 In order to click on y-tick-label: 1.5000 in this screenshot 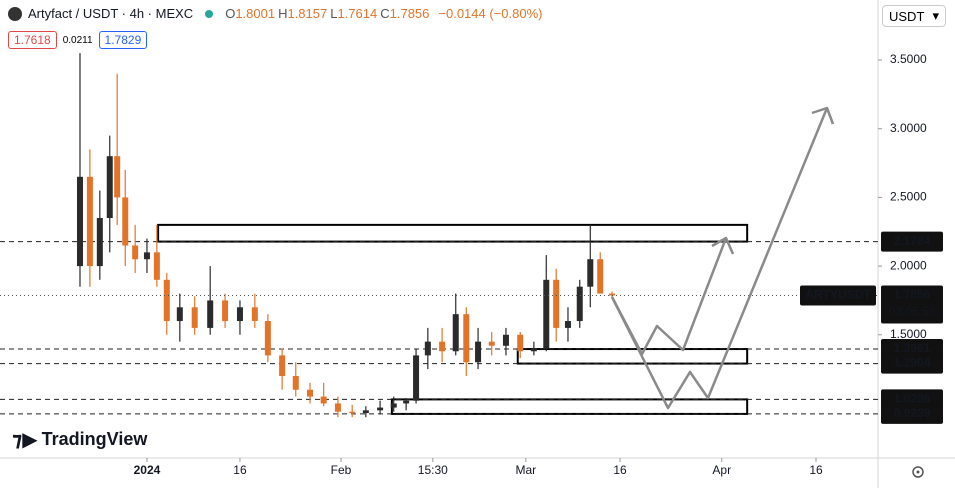, I will do `click(908, 334)`.